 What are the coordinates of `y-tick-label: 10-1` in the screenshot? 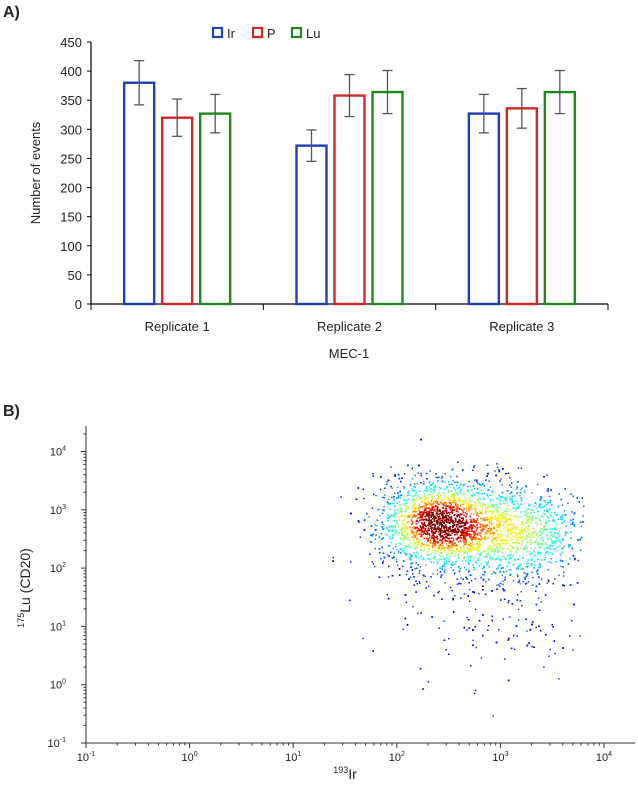 It's located at (57, 743).